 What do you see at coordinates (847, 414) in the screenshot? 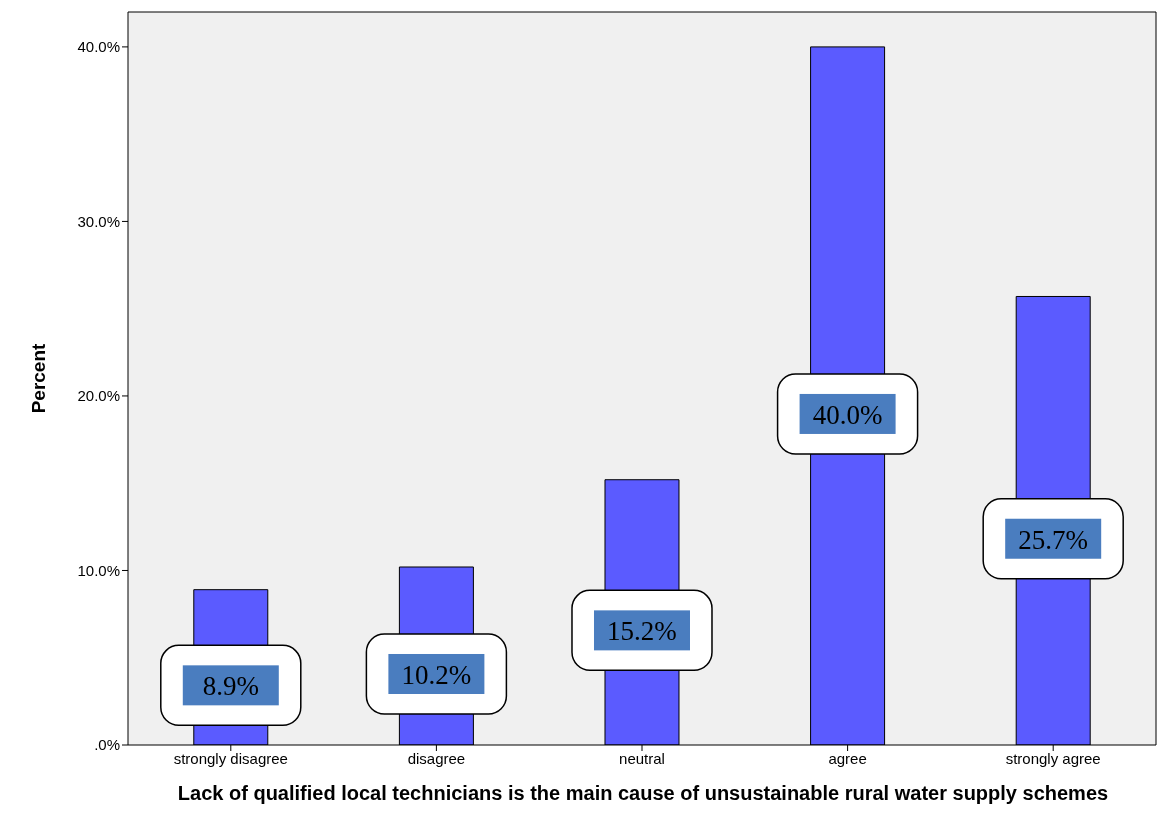
I see `data-label: 40.0%` at bounding box center [847, 414].